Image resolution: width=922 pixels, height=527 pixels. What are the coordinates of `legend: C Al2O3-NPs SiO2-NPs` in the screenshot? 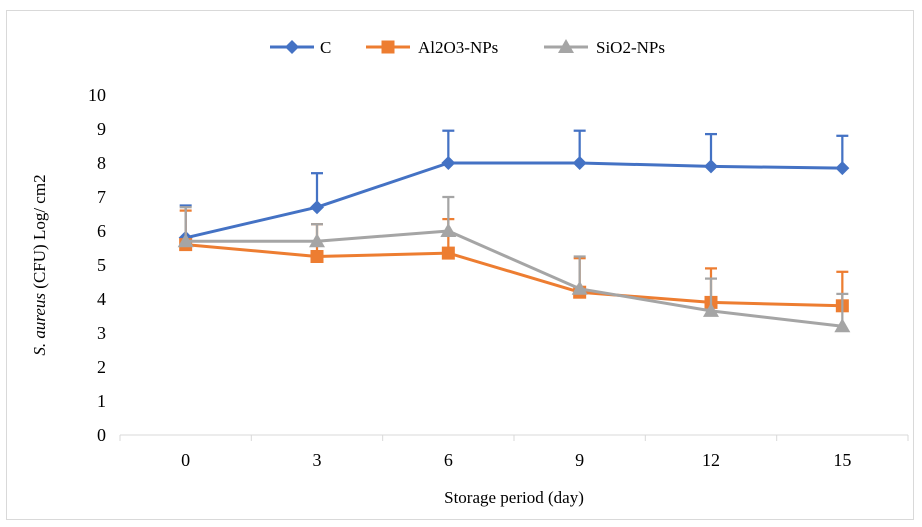 It's located at (467, 47).